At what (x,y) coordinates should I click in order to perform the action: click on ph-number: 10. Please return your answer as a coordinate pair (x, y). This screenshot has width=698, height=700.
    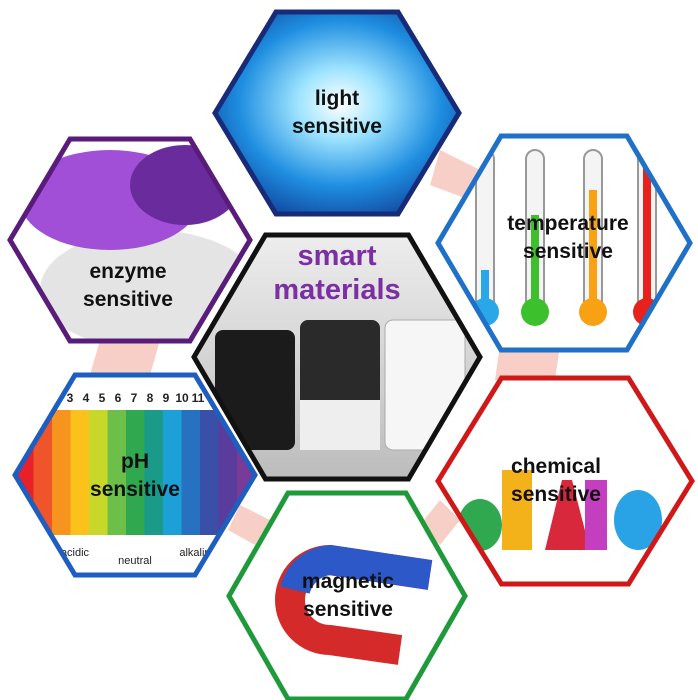
    Looking at the image, I should click on (182, 398).